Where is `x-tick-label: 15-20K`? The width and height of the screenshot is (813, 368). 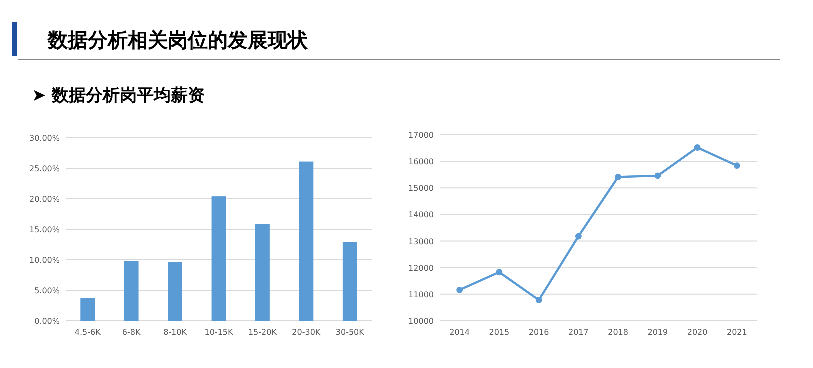
x-tick-label: 15-20K is located at coordinates (263, 332).